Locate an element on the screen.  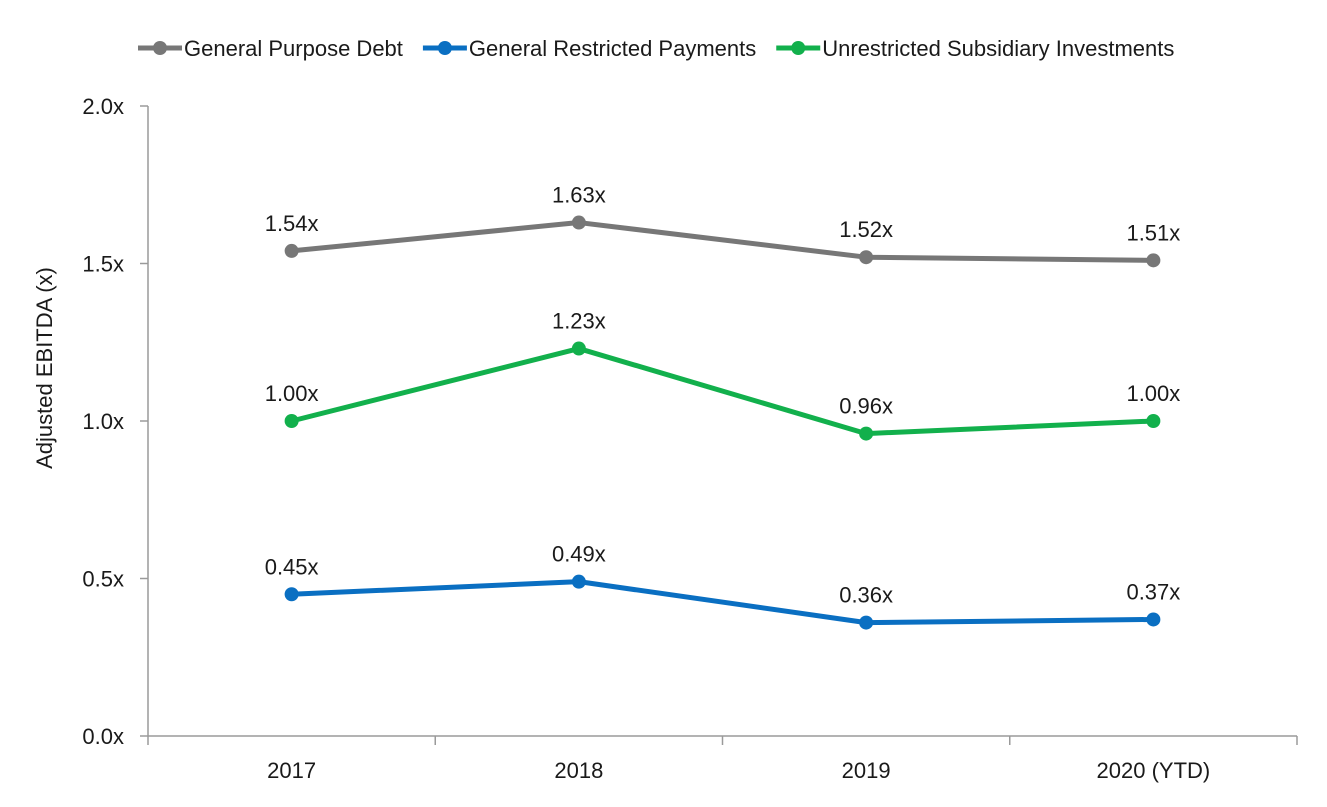
legend-item: General Purpose Debt is located at coordinates (270, 48).